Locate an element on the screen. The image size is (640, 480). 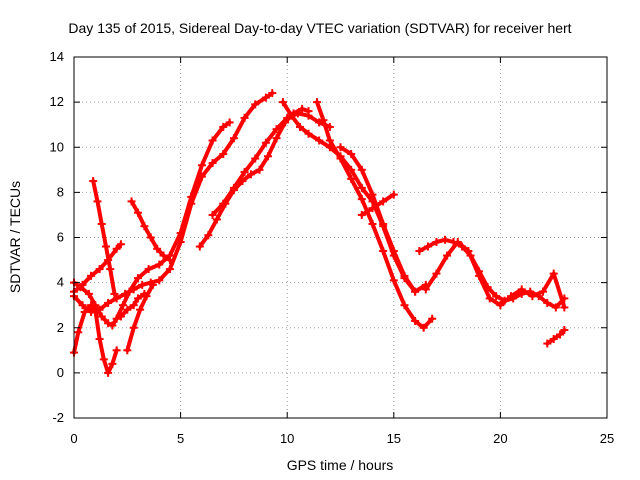
y-tick-label: -2 is located at coordinates (58, 417).